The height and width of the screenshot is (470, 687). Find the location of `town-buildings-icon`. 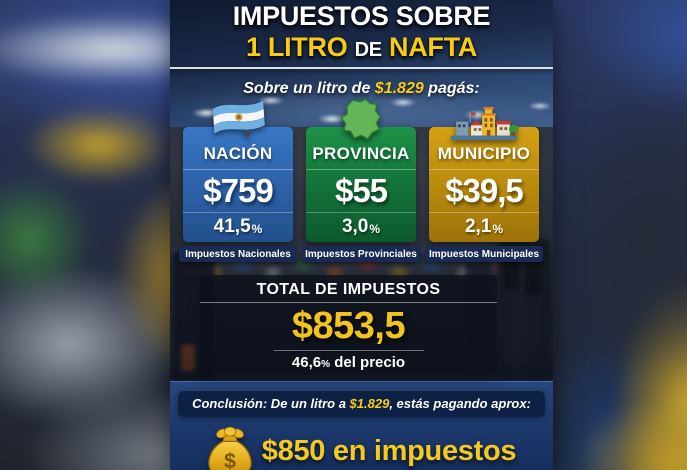

town-buildings-icon is located at coordinates (484, 123).